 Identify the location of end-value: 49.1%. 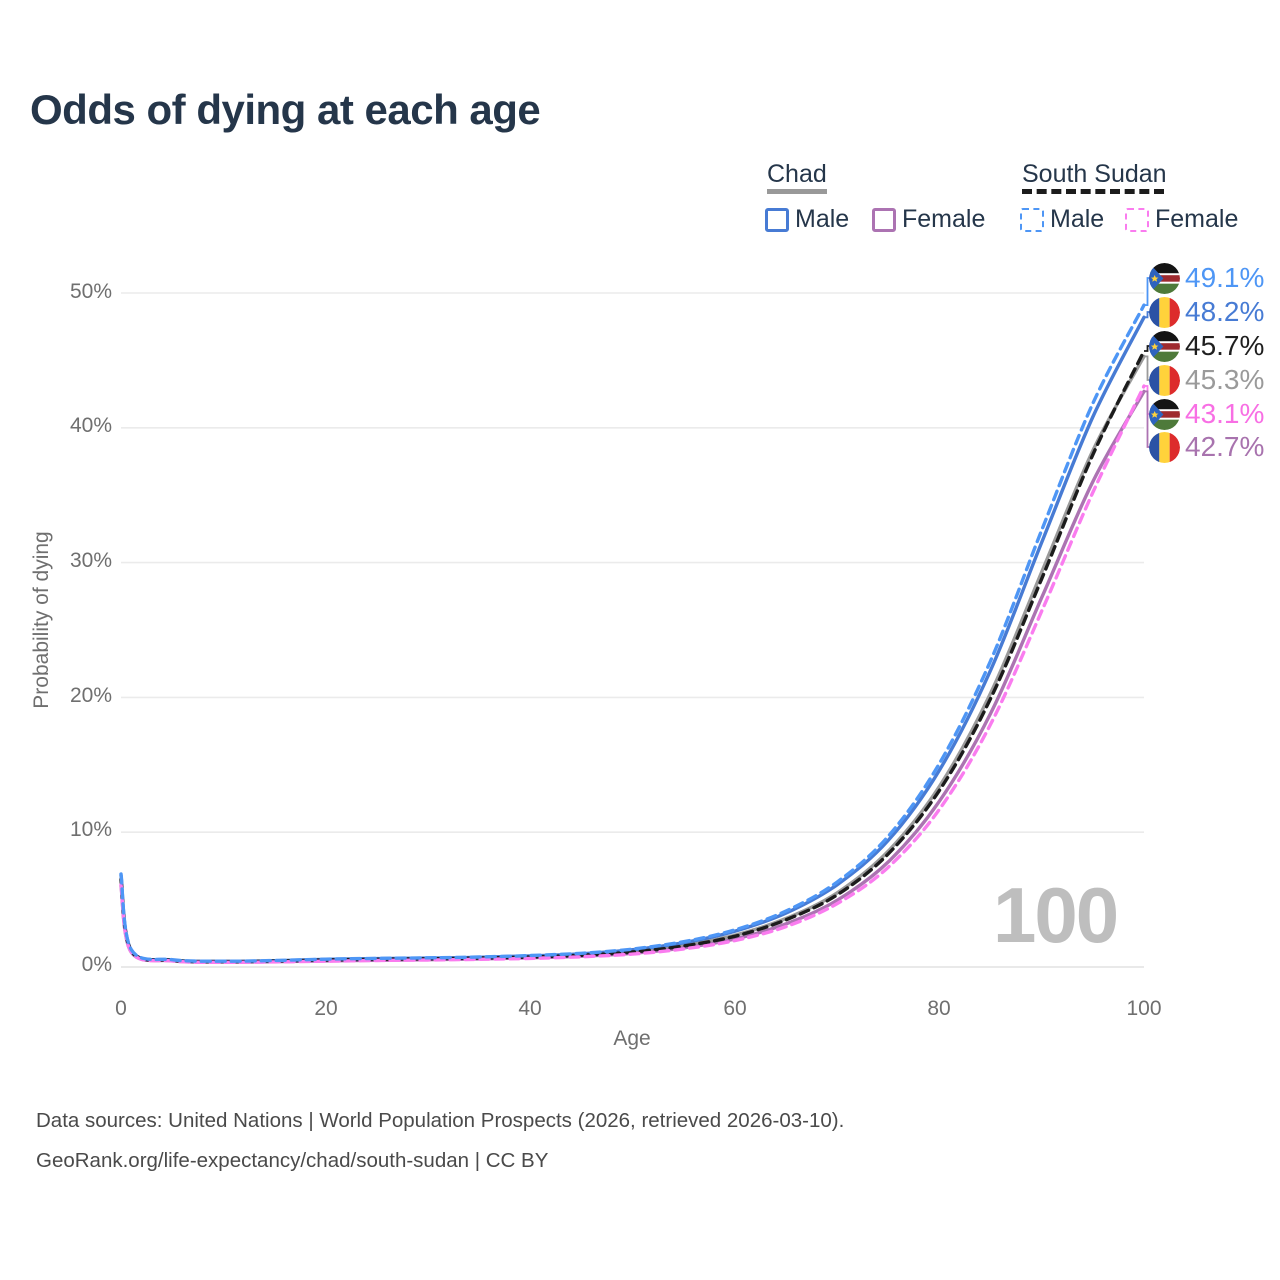
(1225, 277).